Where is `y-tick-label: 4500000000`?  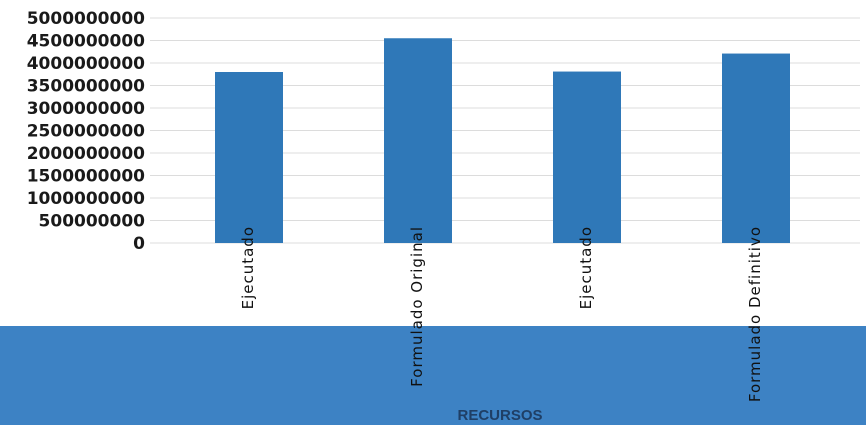 y-tick-label: 4500000000 is located at coordinates (86, 42).